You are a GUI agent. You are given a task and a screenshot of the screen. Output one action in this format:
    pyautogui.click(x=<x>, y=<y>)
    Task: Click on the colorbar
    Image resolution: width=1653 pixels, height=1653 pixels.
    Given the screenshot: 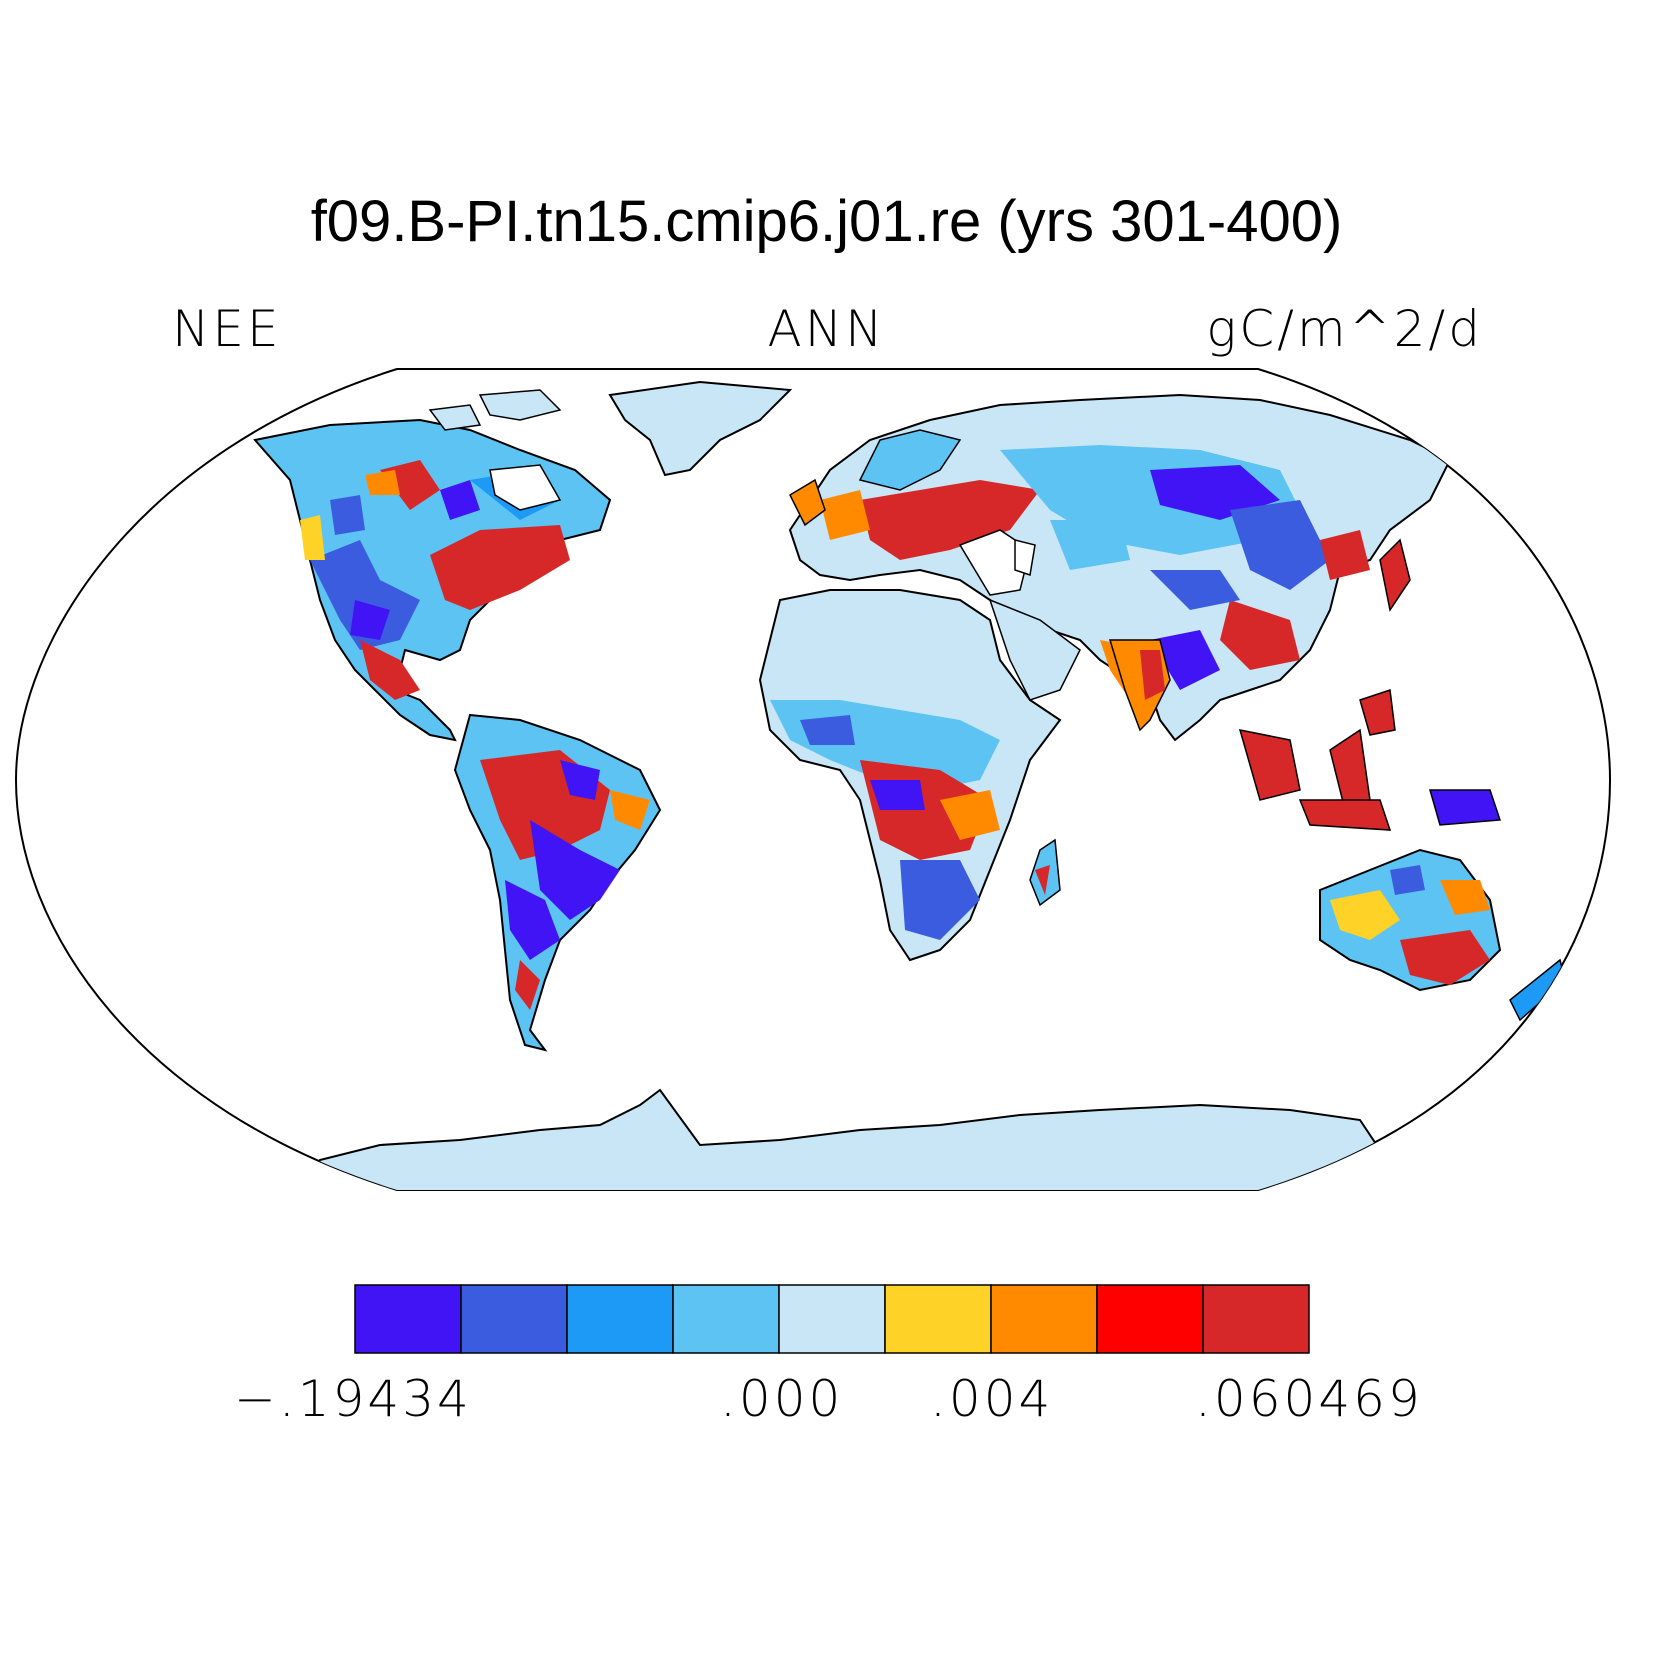 What is the action you would take?
    pyautogui.click(x=832, y=1319)
    